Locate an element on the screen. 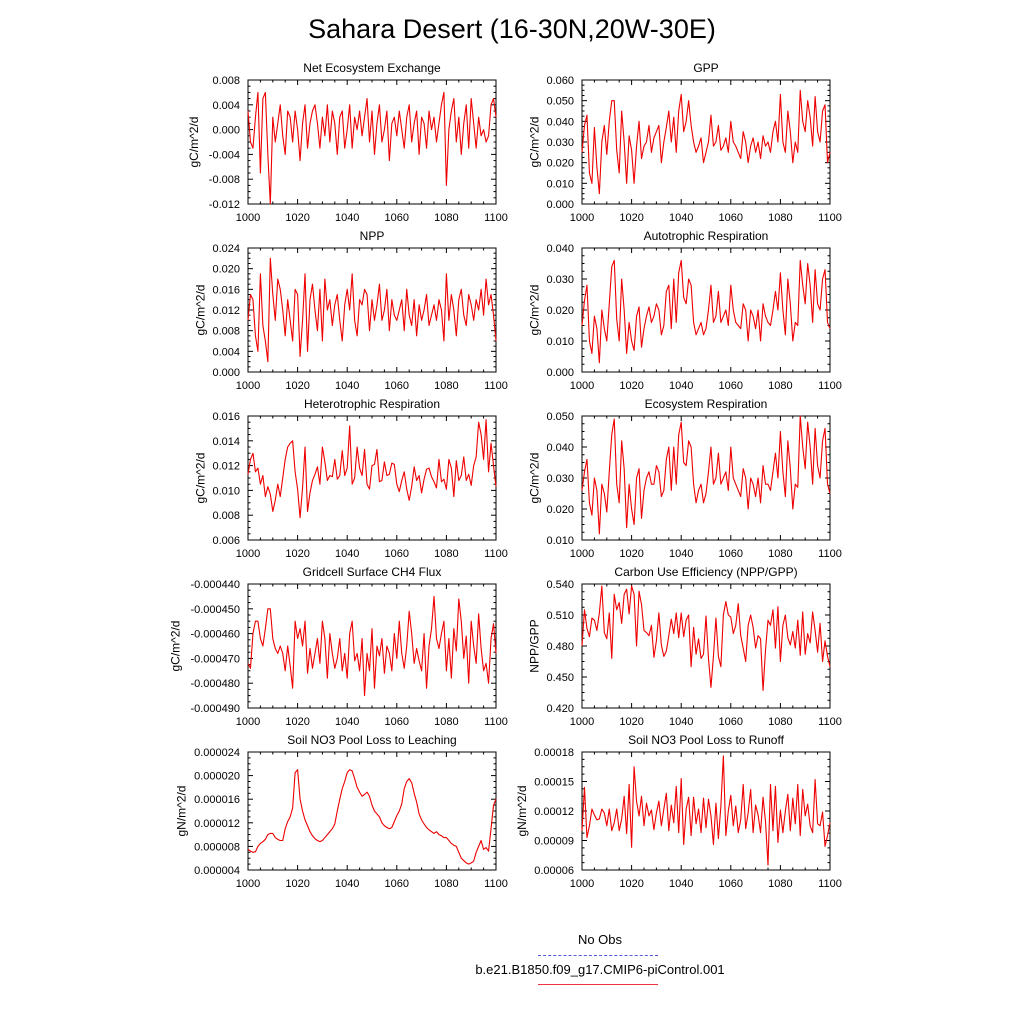 This screenshot has width=1024, height=1024. chart-title: Soil NO3 Pool Loss to Leaching is located at coordinates (371, 740).